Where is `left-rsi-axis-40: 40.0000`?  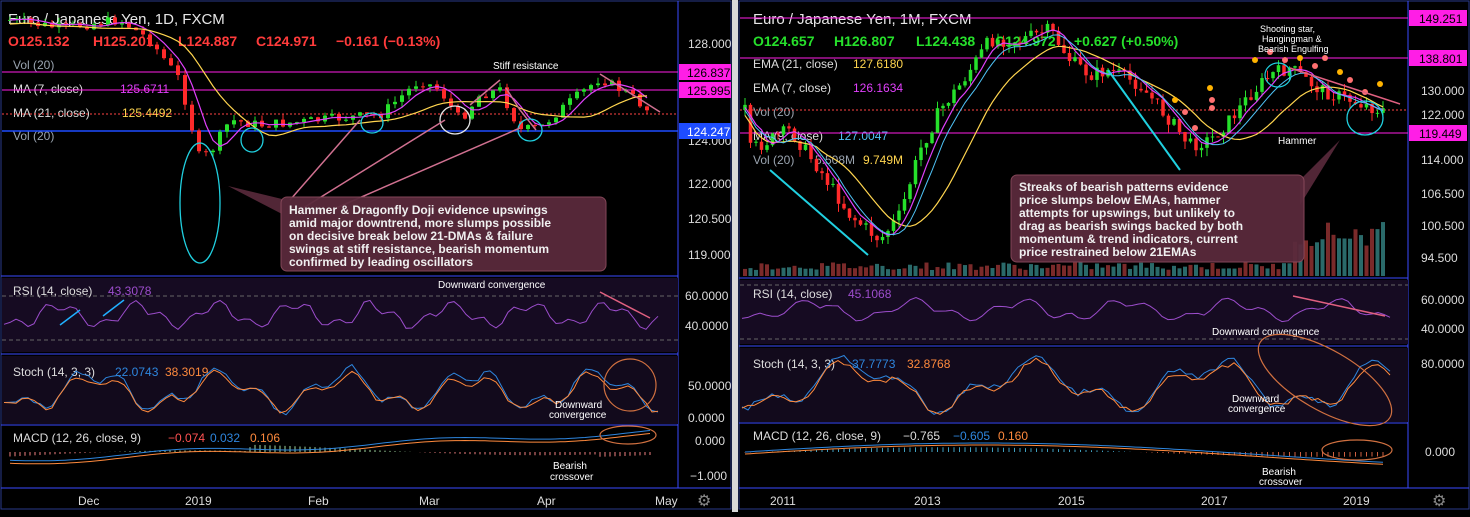
left-rsi-axis-40: 40.0000 is located at coordinates (707, 326).